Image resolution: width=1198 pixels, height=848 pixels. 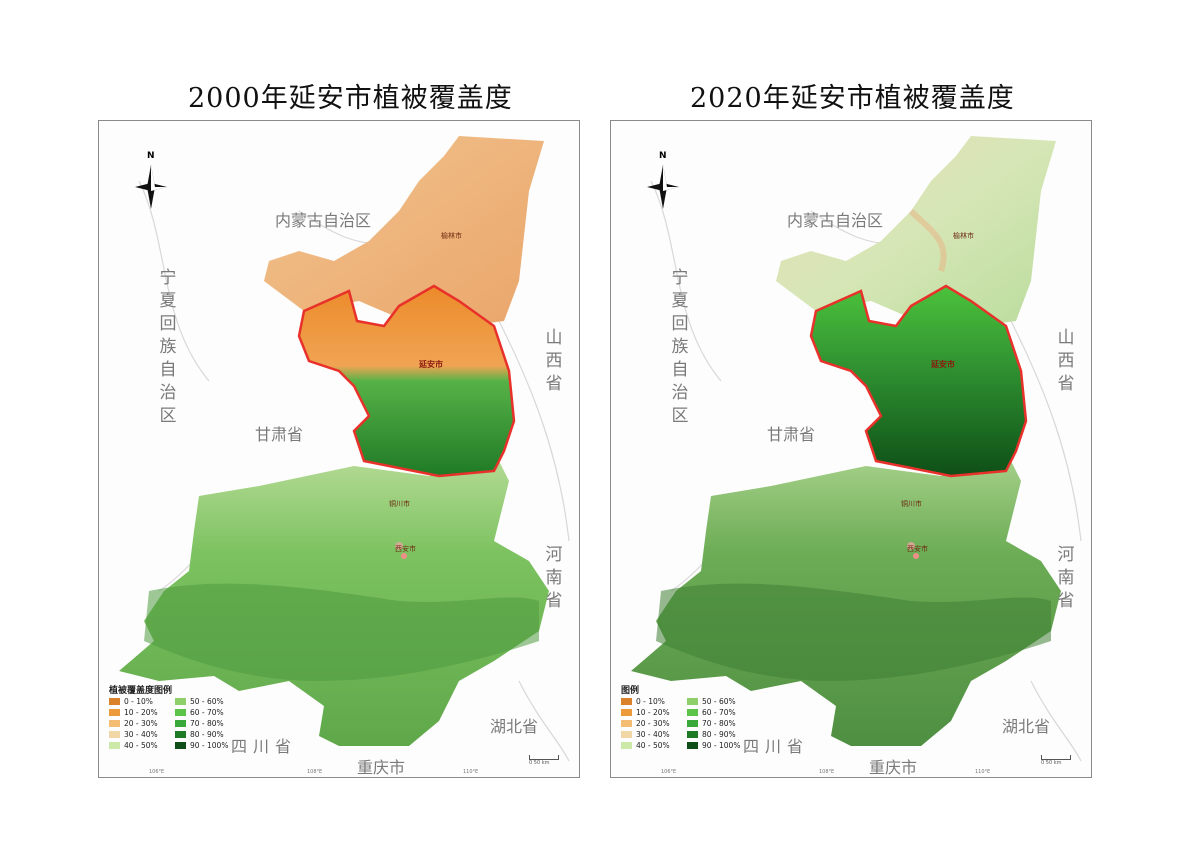 I want to click on legend-title: 图例, so click(x=630, y=691).